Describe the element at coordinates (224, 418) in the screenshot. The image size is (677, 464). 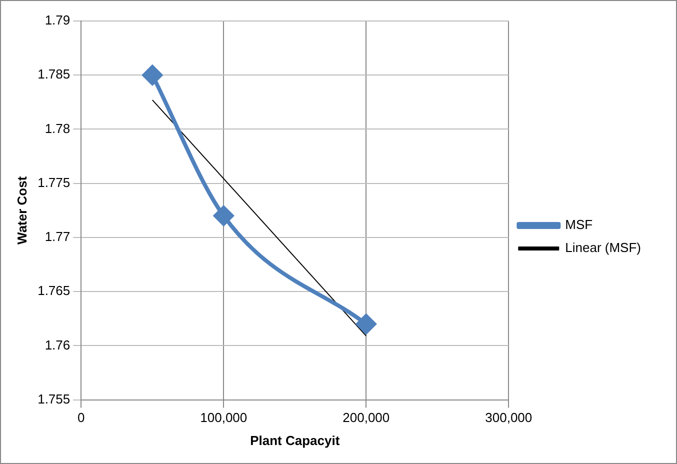
I see `x-tick-label: 100,000` at that location.